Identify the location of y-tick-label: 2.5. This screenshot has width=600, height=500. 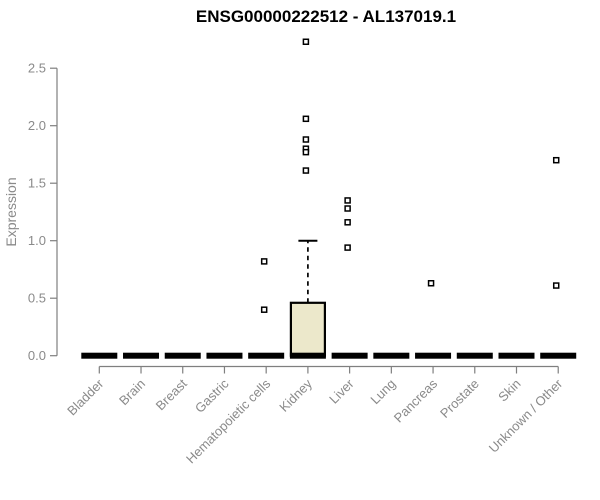
(37, 68).